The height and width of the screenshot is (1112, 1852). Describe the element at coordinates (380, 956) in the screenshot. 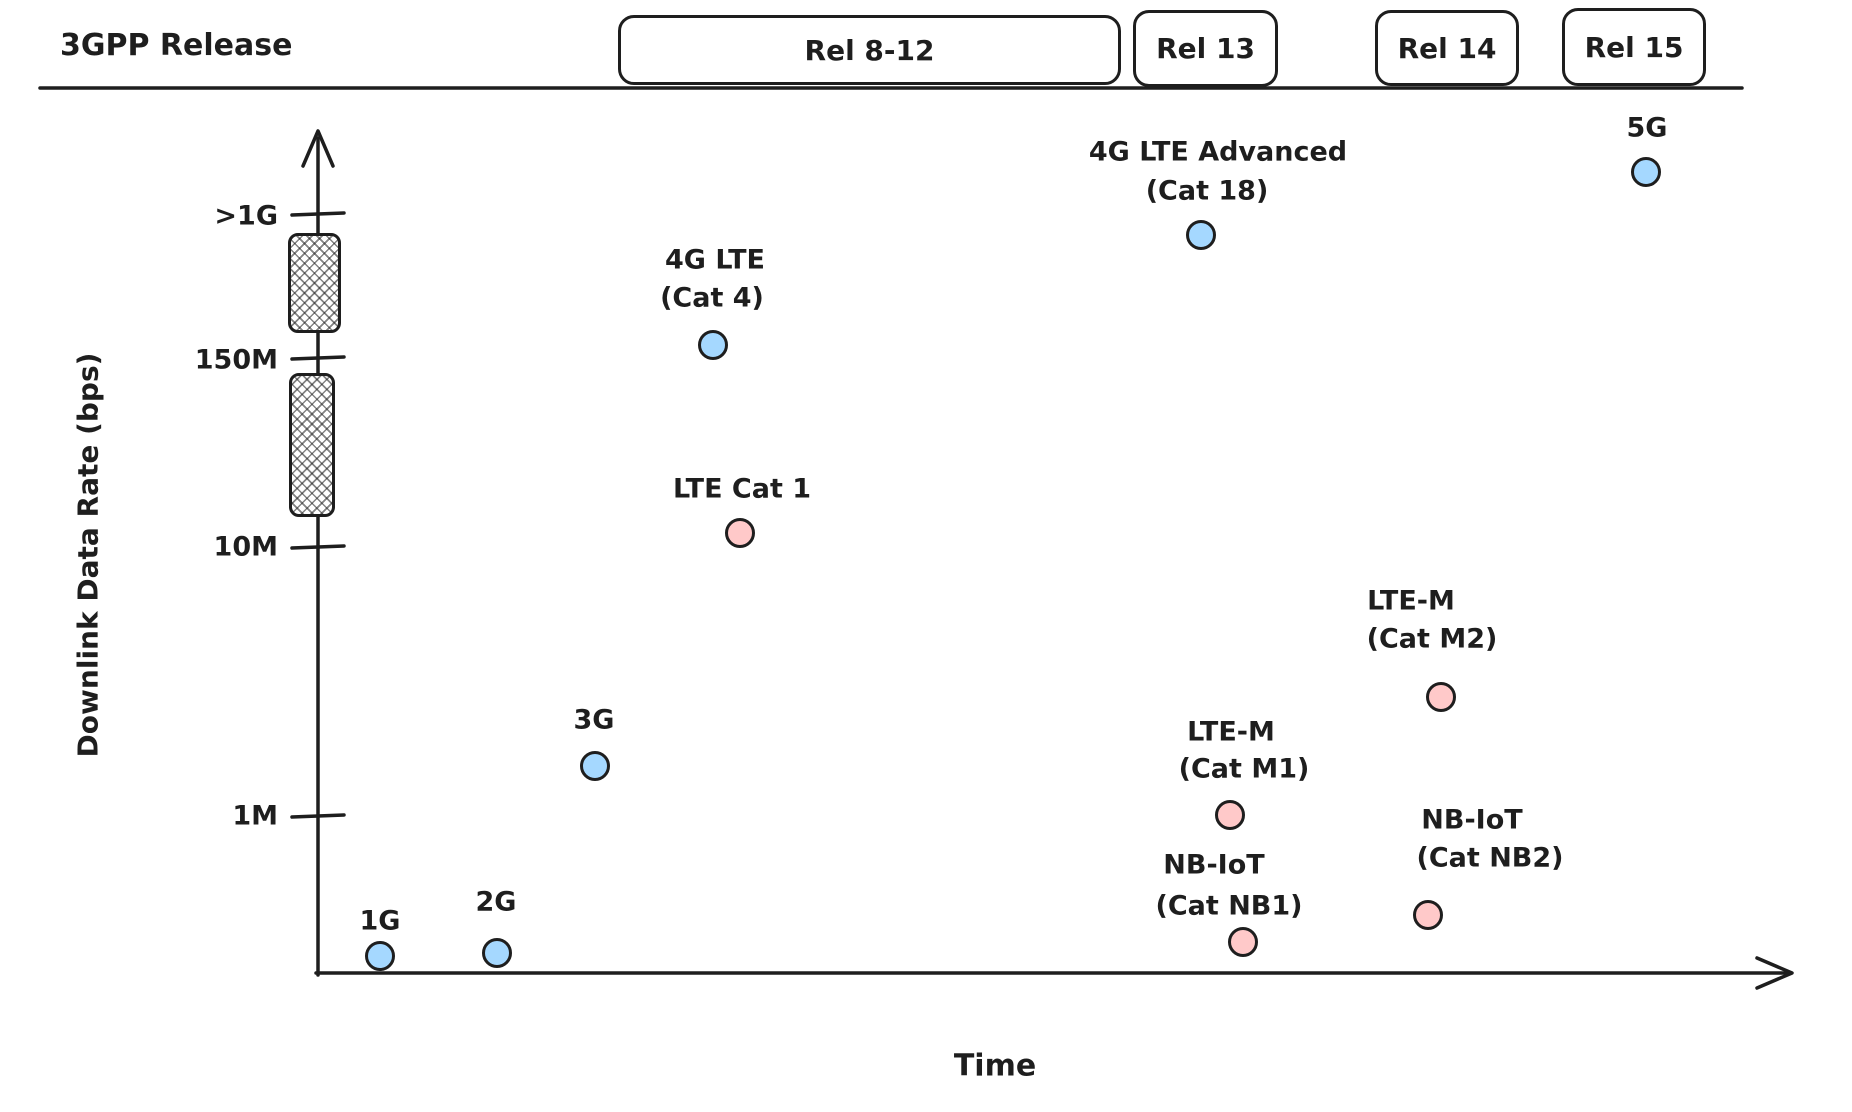

I see `point-1g` at that location.